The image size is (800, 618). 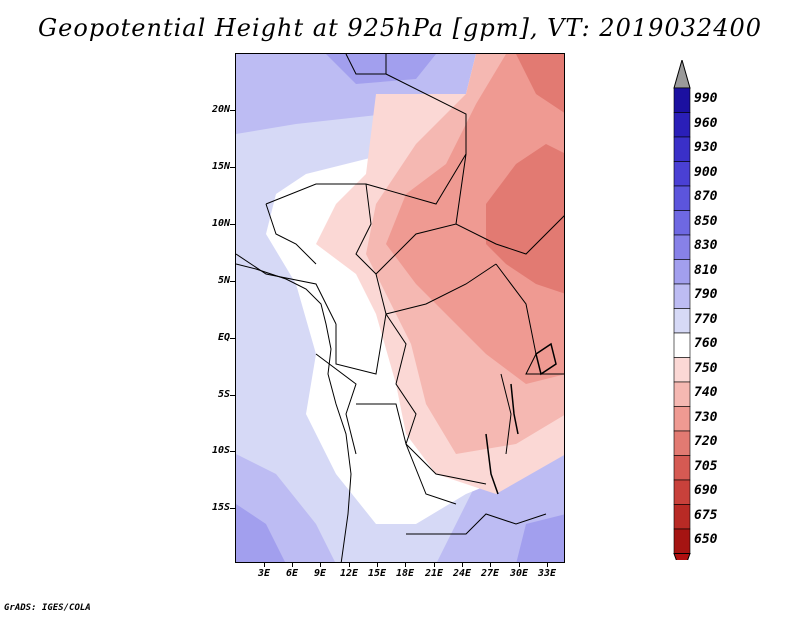 What do you see at coordinates (706, 123) in the screenshot?
I see `colorbar-level-label: 960` at bounding box center [706, 123].